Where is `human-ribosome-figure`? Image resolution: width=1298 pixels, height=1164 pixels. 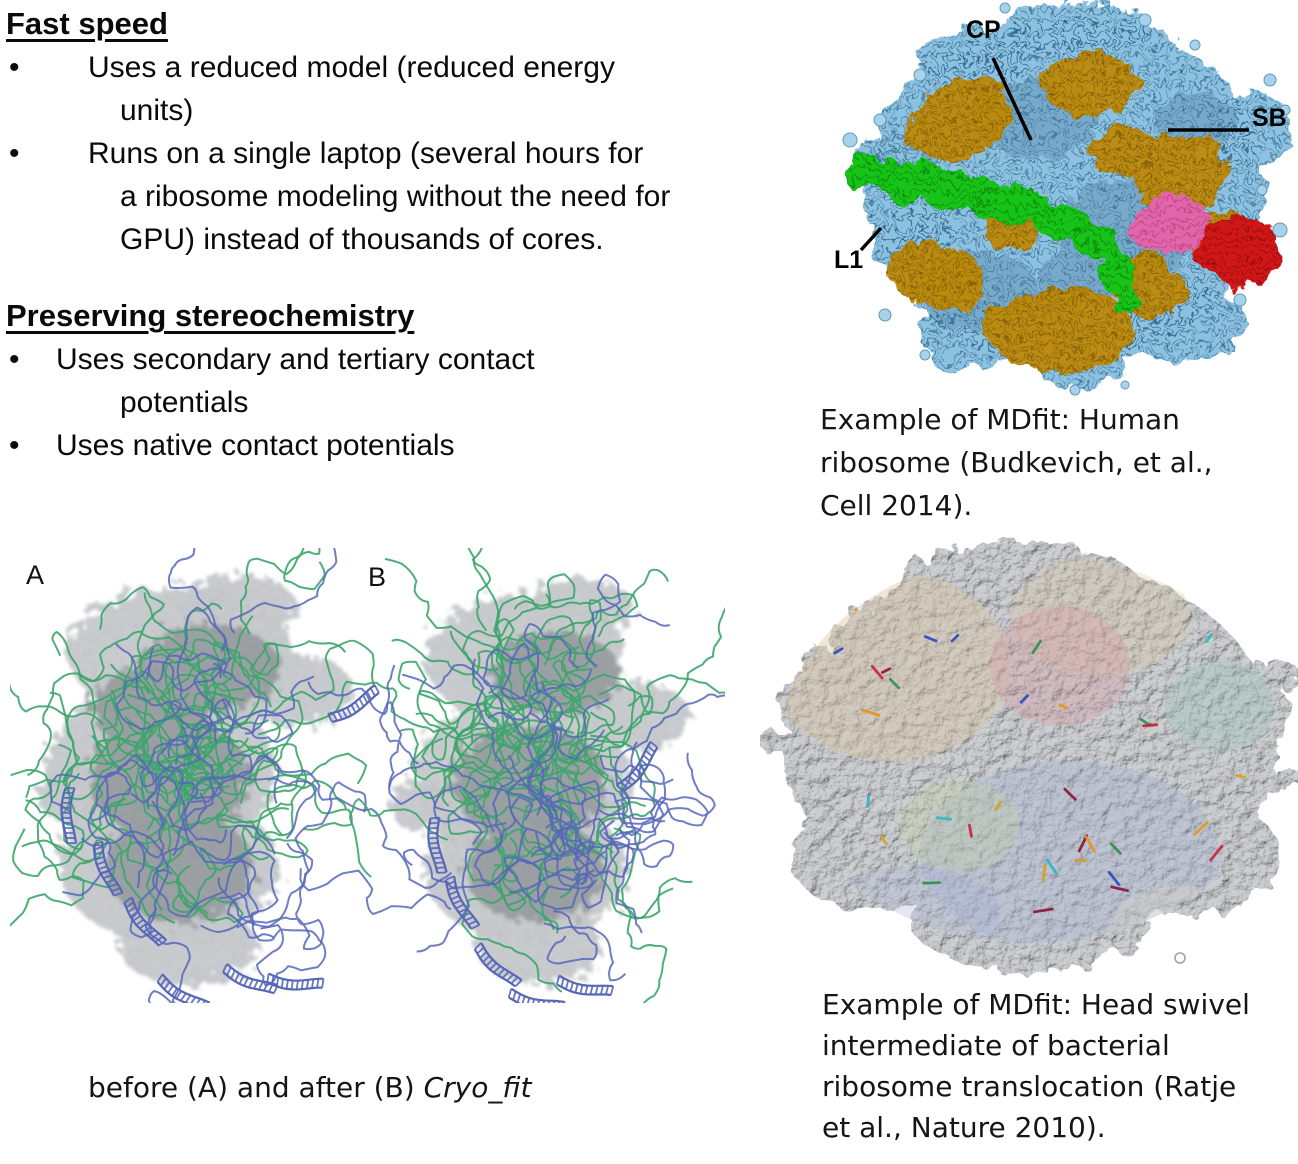
human-ribosome-figure is located at coordinates (1061, 198).